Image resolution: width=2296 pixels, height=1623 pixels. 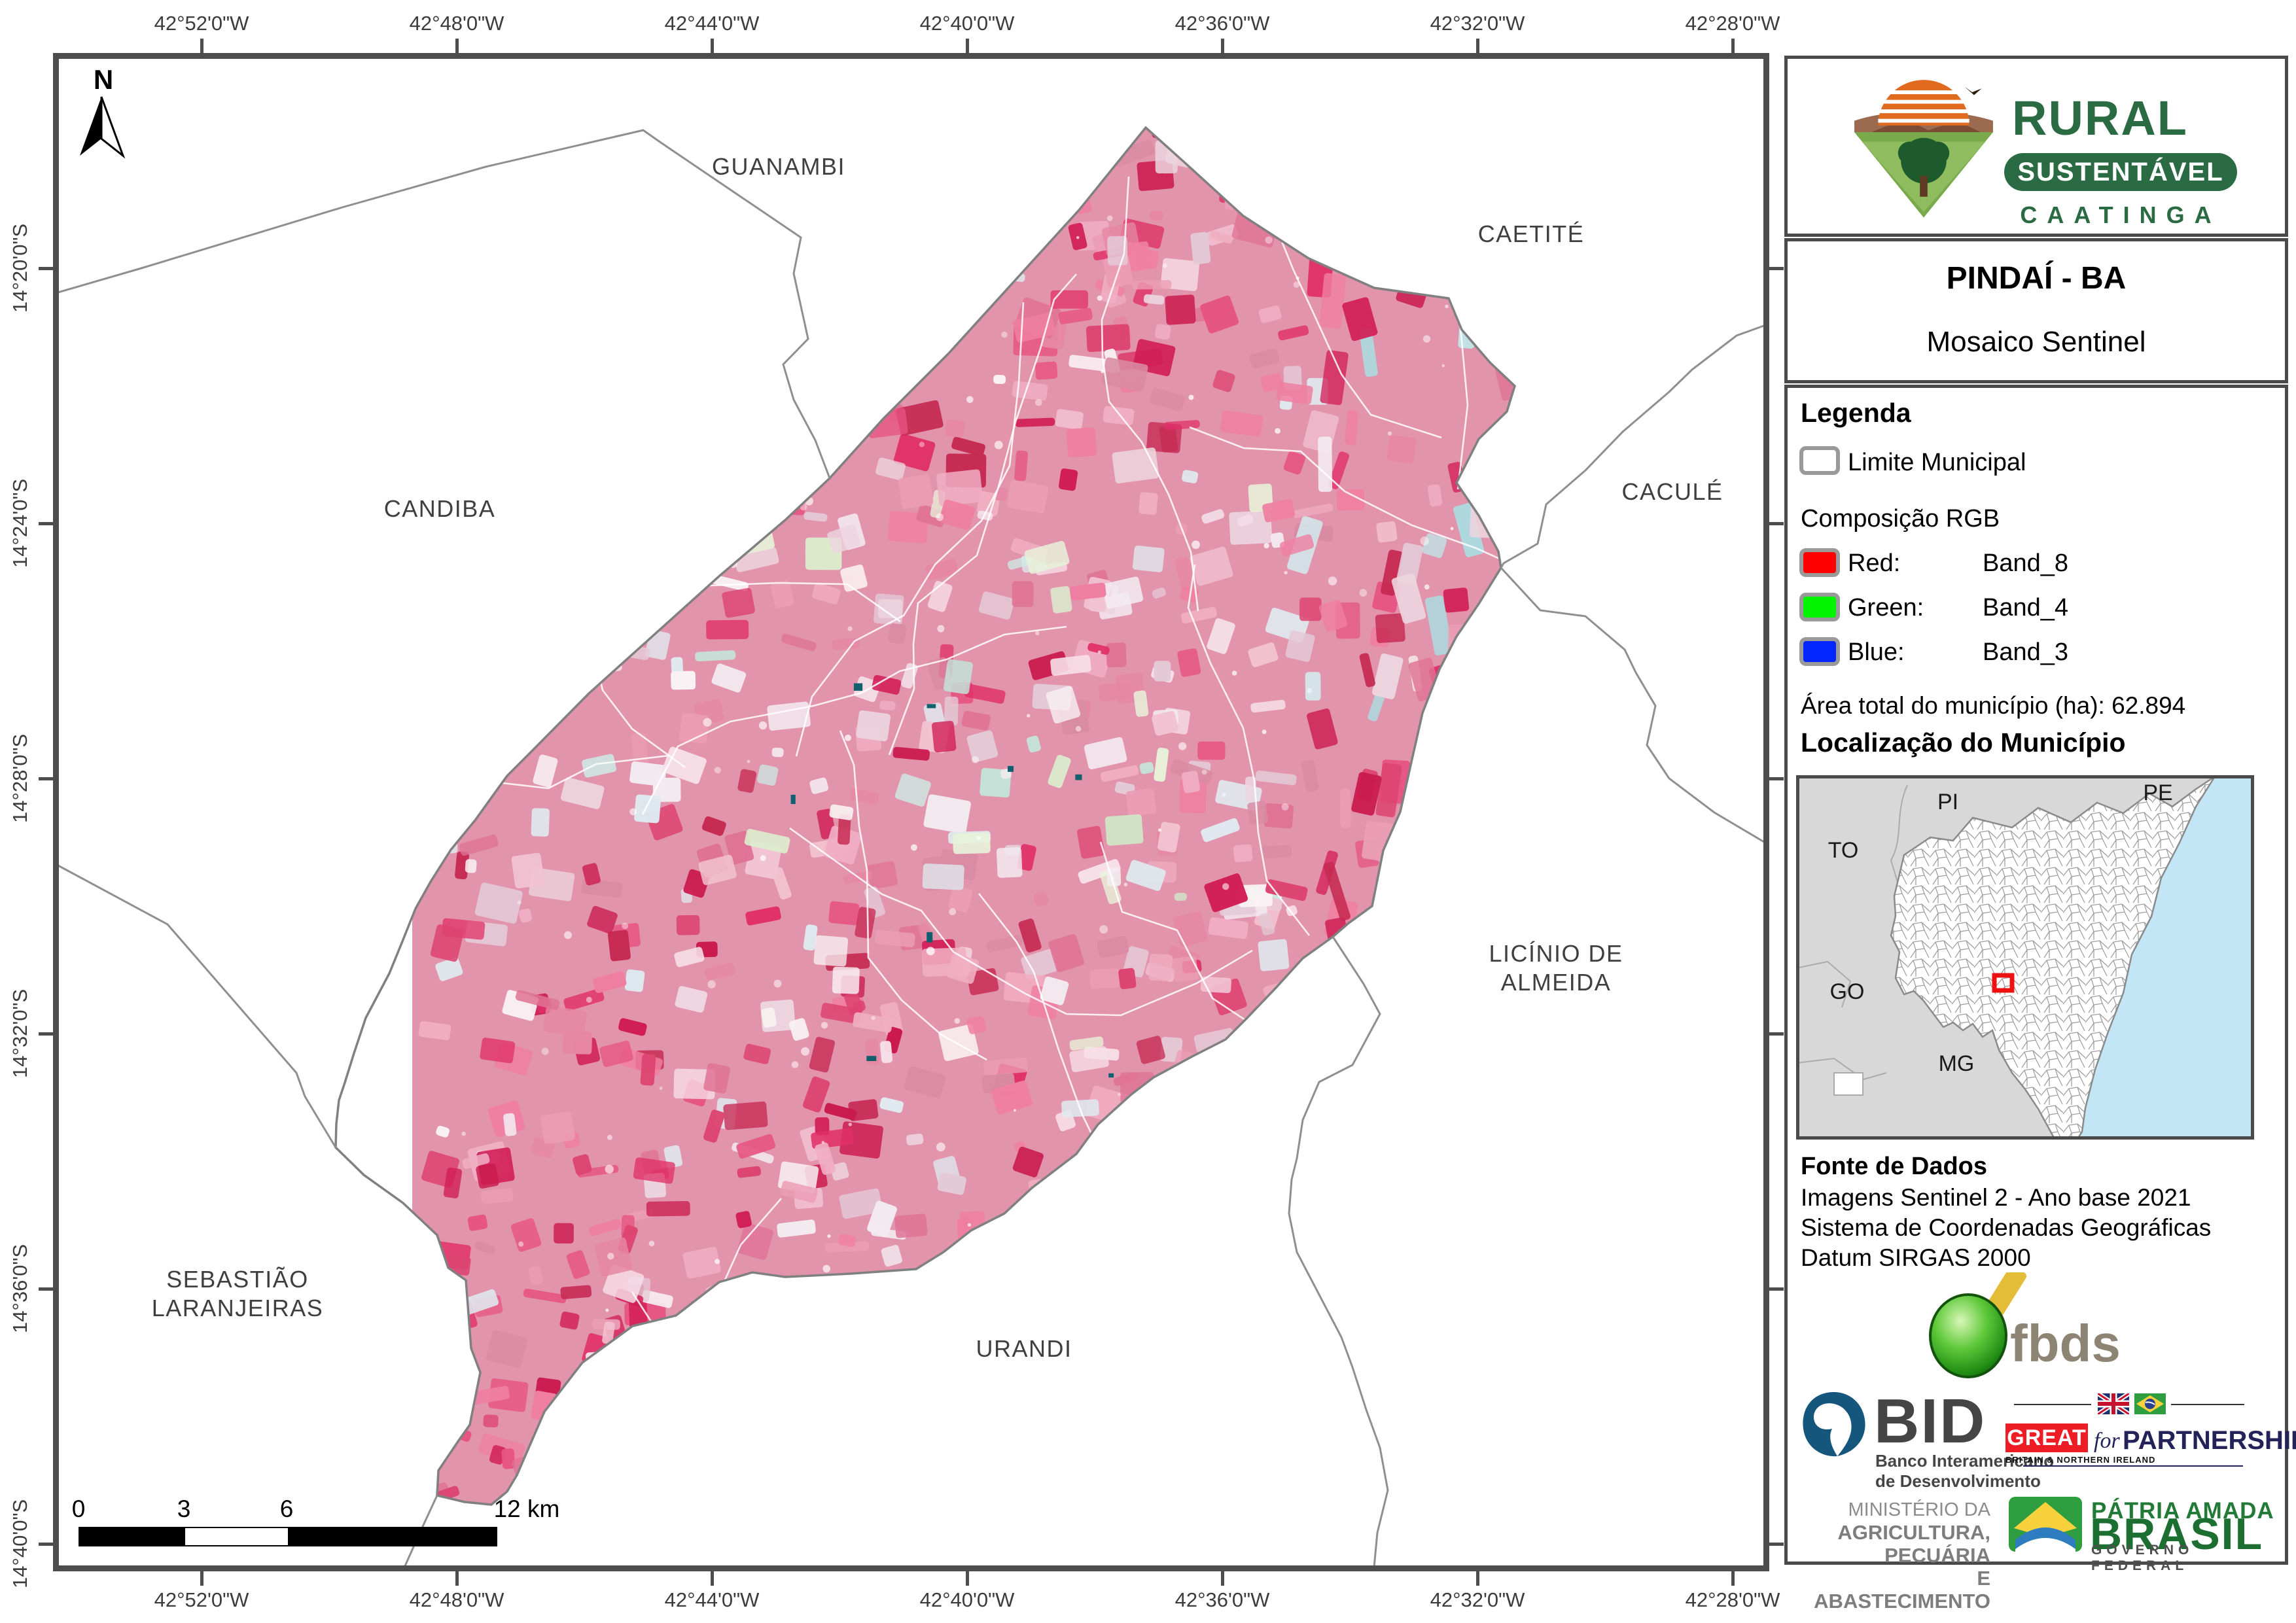 What do you see at coordinates (2065, 1343) in the screenshot?
I see `fbds-logo-text: fbds` at bounding box center [2065, 1343].